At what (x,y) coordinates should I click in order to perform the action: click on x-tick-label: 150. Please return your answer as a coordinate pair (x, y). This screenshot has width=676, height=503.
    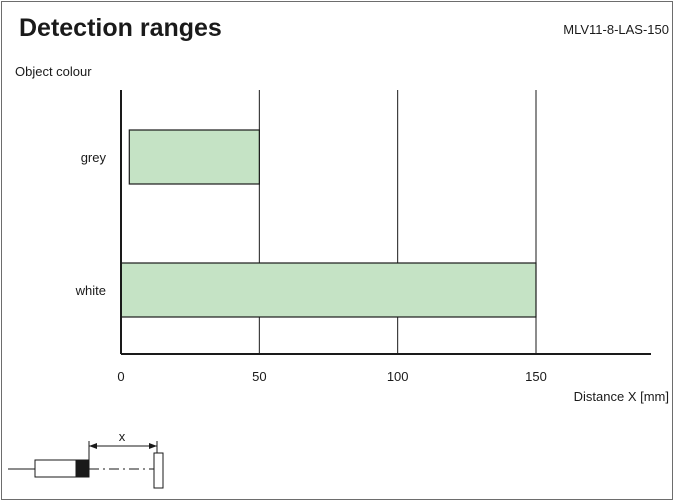
    Looking at the image, I should click on (536, 376).